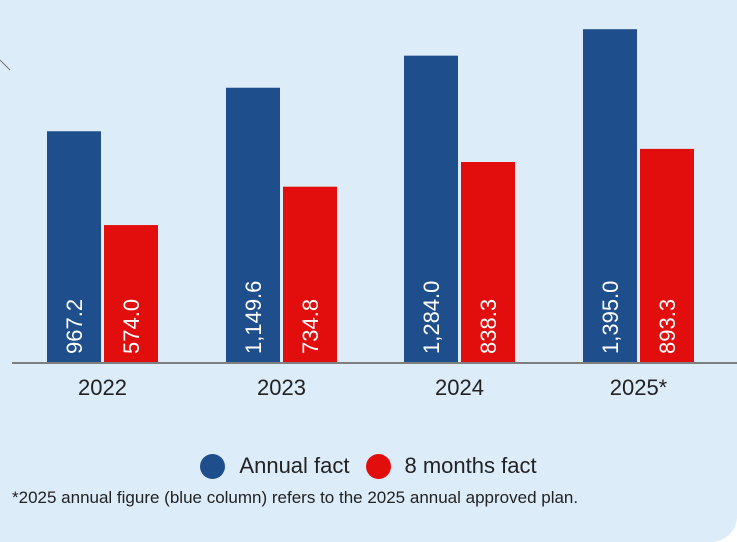 The image size is (737, 542). I want to click on bar-8-months-2022, so click(131, 293).